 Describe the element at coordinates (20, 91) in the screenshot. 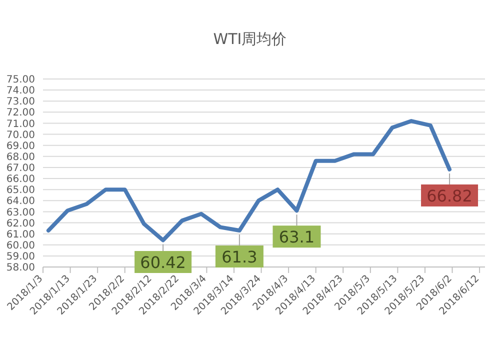

I see `y-tick-label: 74.00` at that location.